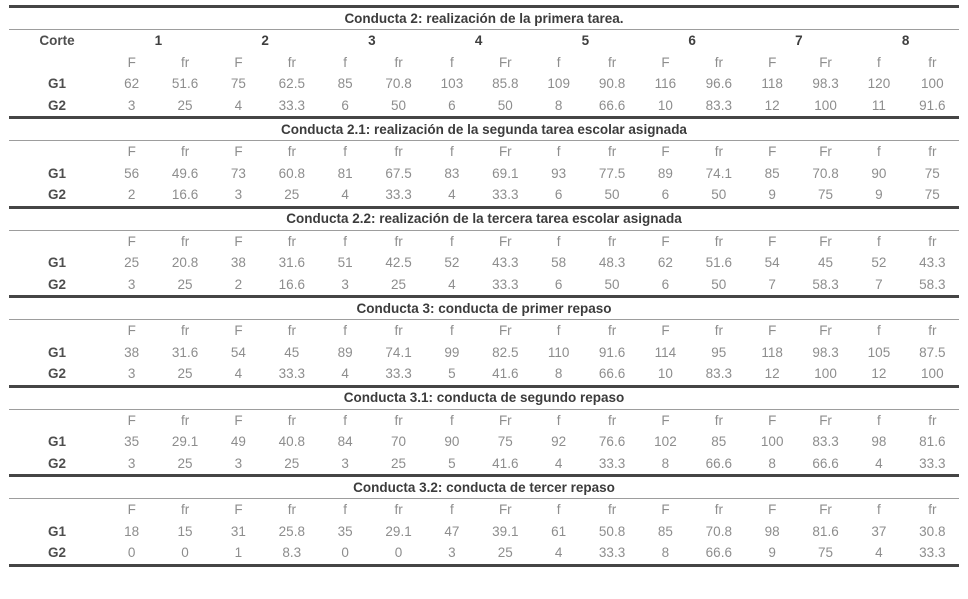 The width and height of the screenshot is (968, 599). Describe the element at coordinates (57, 40) in the screenshot. I see `corte-label: Corte` at that location.